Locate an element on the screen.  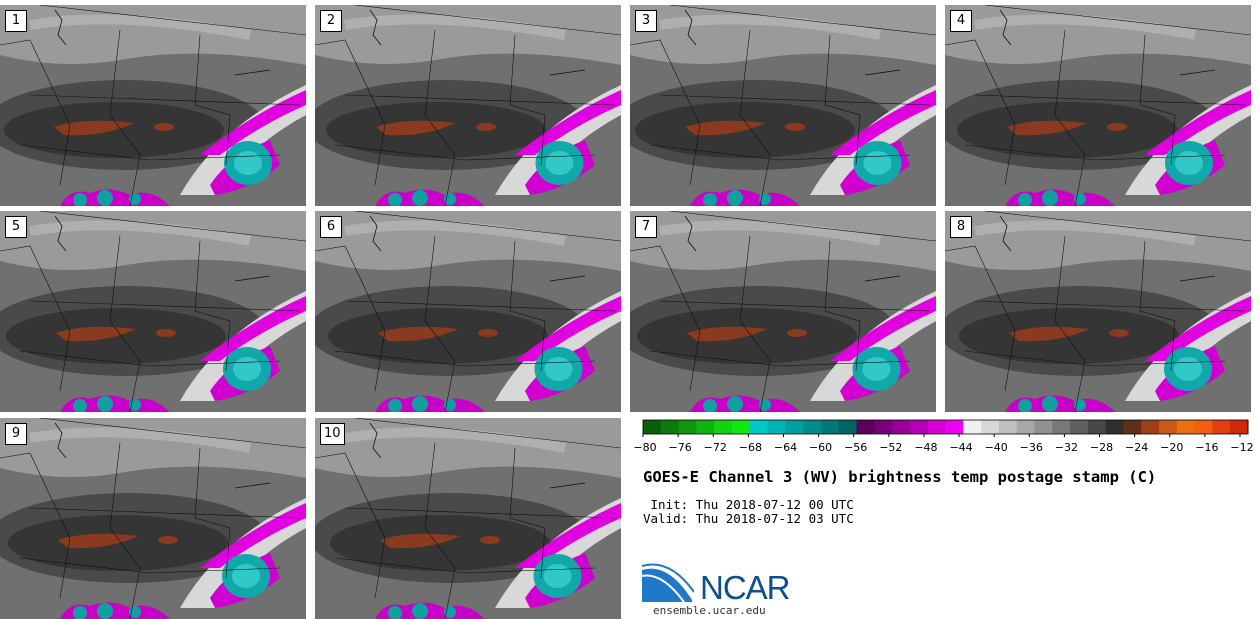
colorbar-tick-label: −60 is located at coordinates (820, 447).